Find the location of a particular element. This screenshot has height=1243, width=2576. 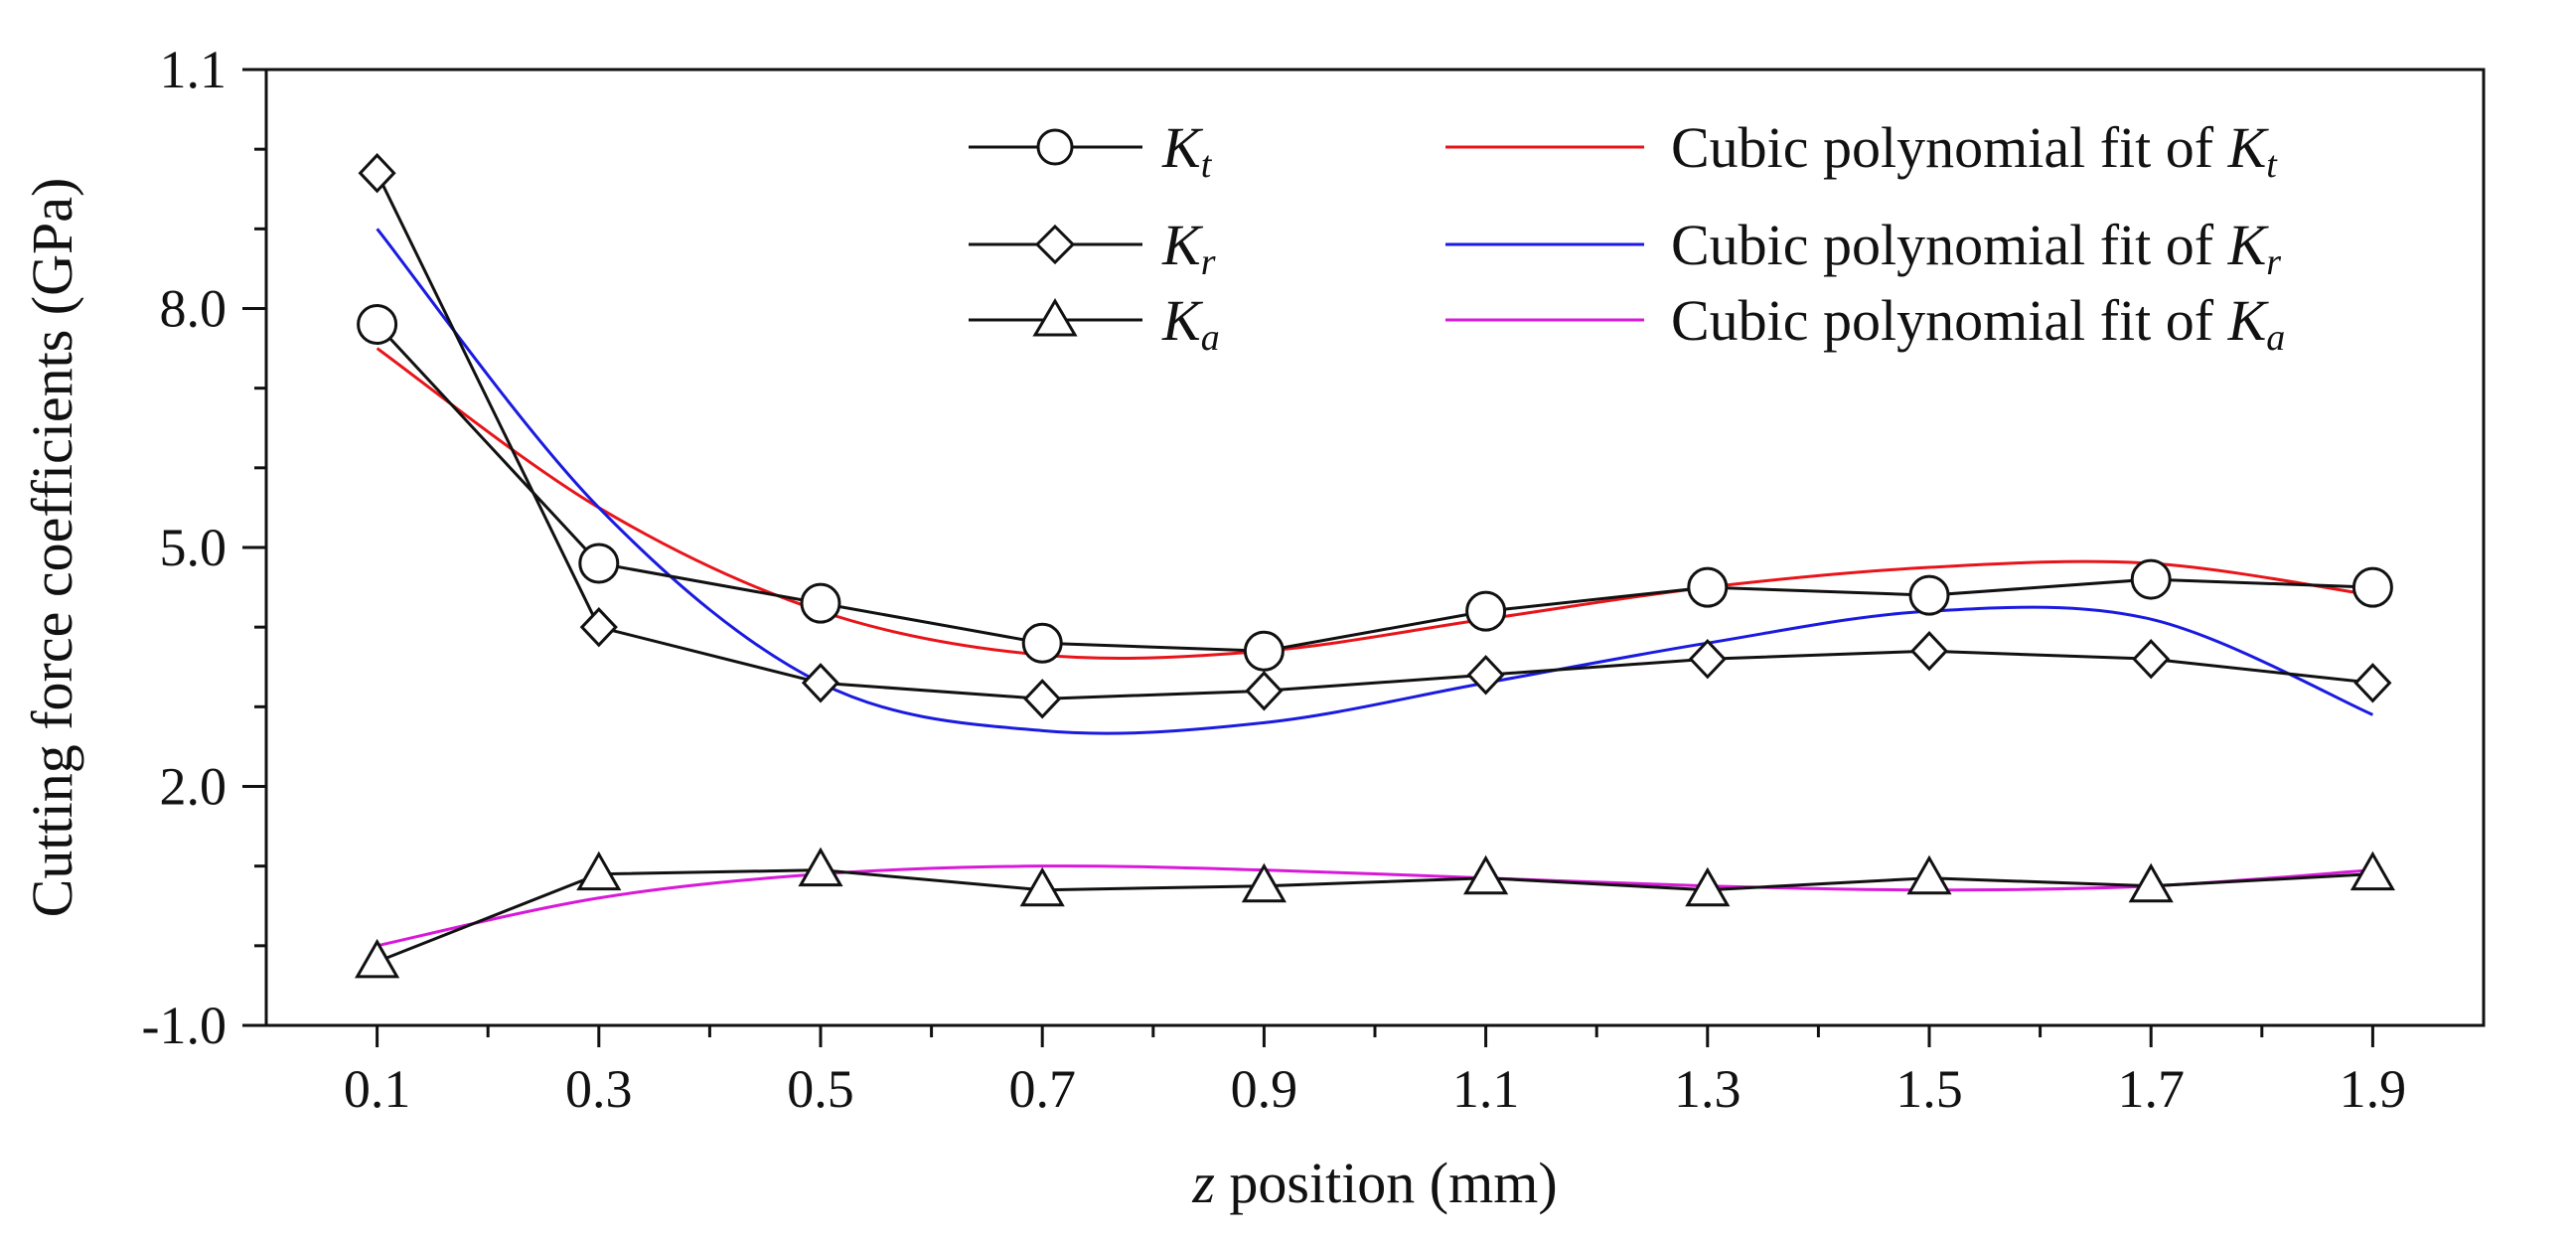

x-axis-title-variable: z is located at coordinates (1203, 1183).